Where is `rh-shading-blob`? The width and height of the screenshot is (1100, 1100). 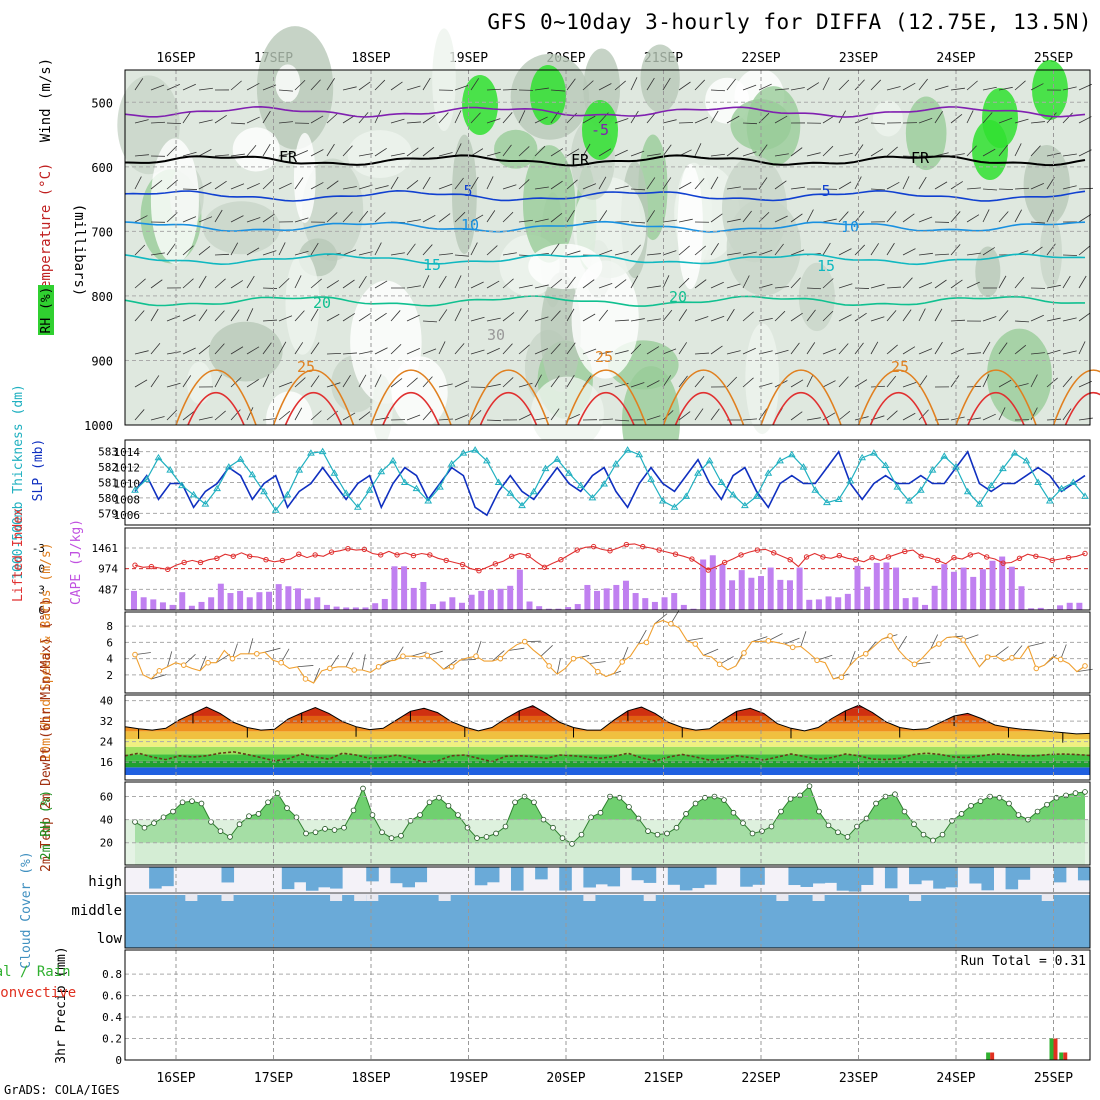 rh-shading-blob is located at coordinates (887, 118).